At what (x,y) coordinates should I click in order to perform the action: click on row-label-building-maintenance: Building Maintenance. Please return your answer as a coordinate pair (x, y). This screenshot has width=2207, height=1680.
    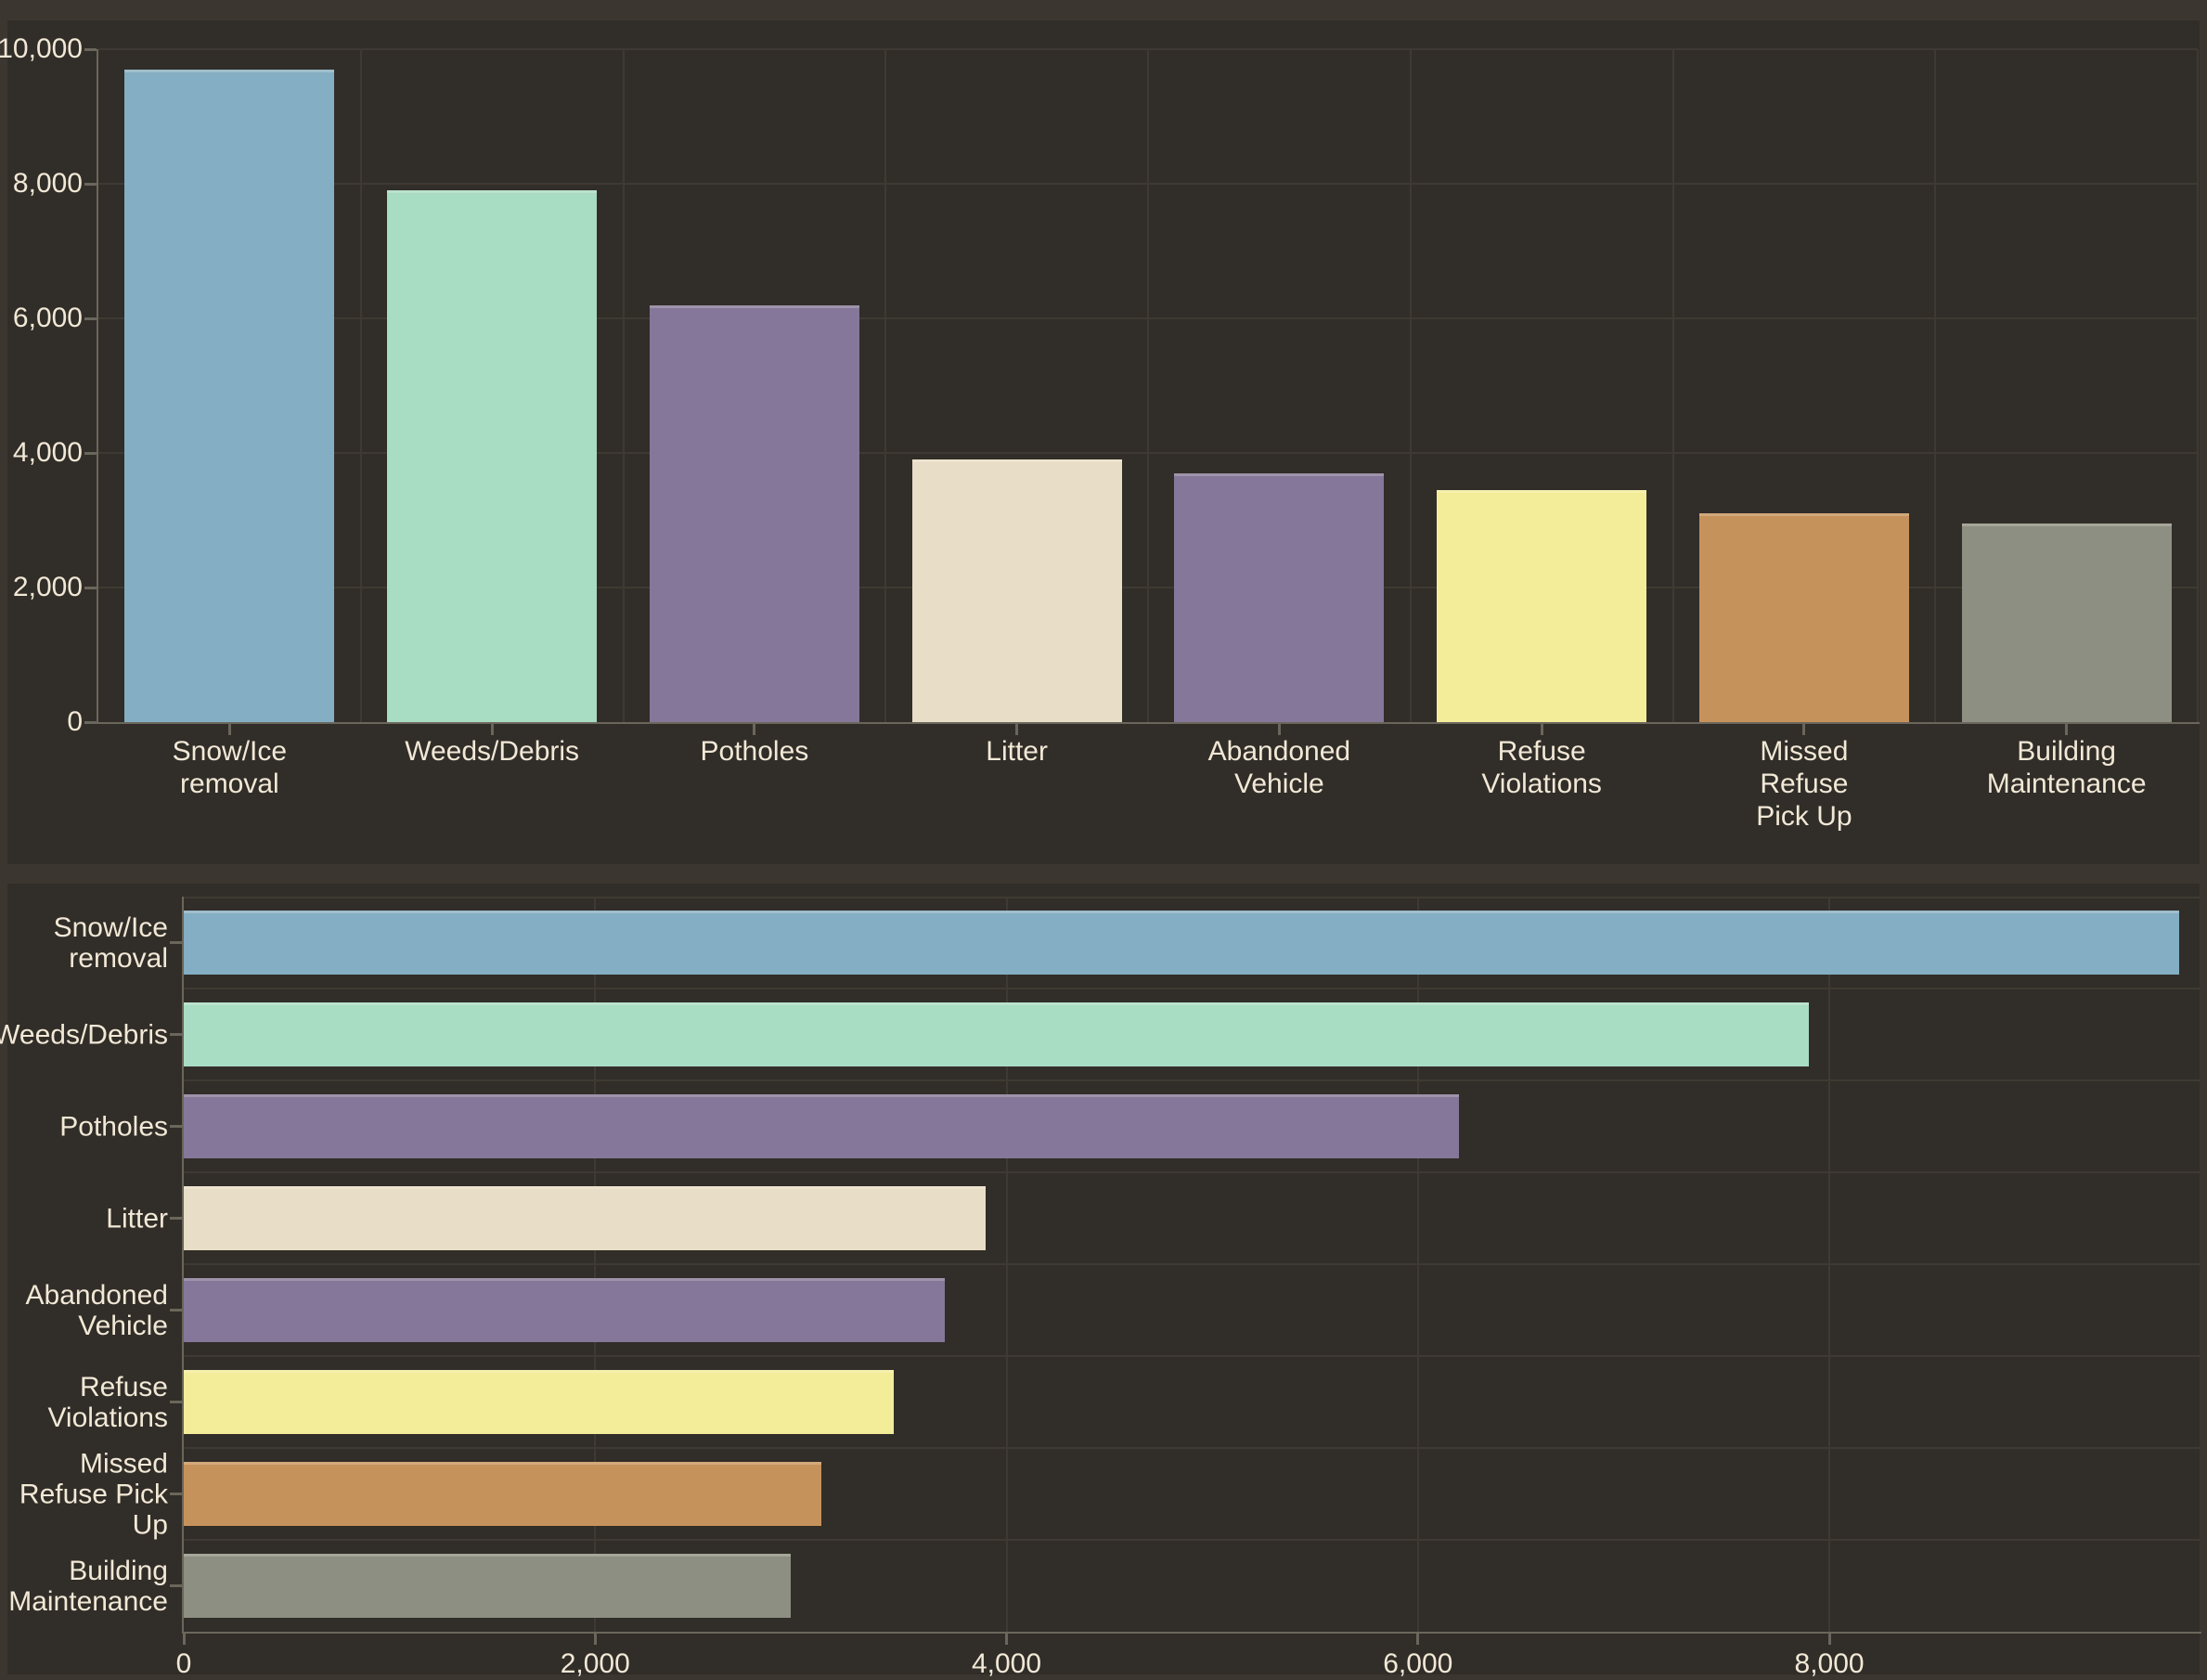
    Looking at the image, I should click on (88, 1586).